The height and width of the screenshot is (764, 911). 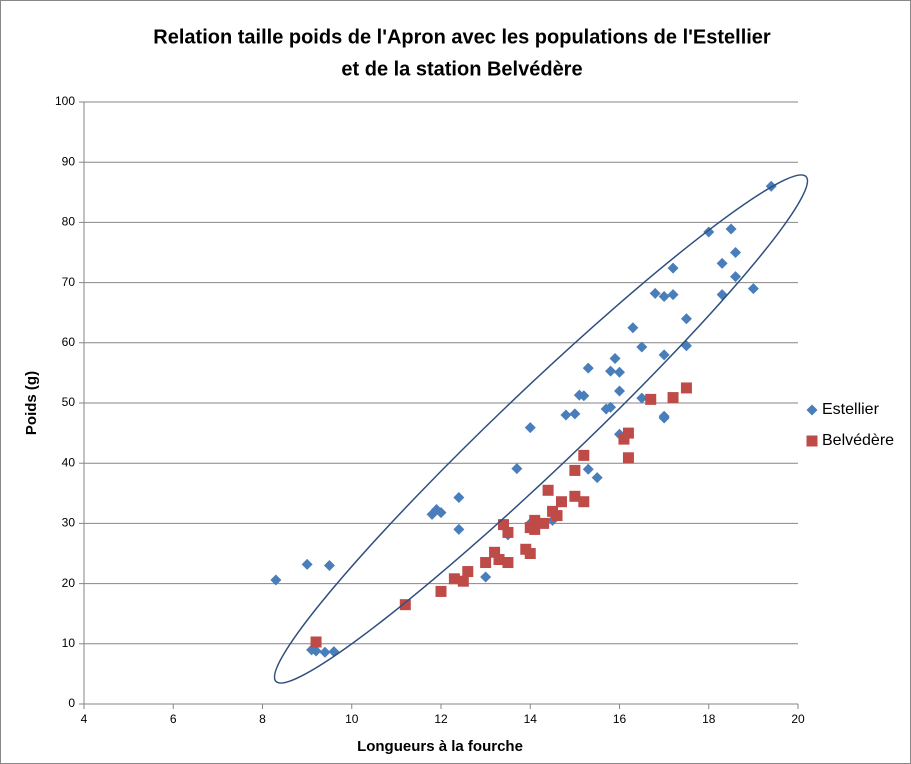 What do you see at coordinates (461, 69) in the screenshot?
I see `chart-title: et de la station Belvédère` at bounding box center [461, 69].